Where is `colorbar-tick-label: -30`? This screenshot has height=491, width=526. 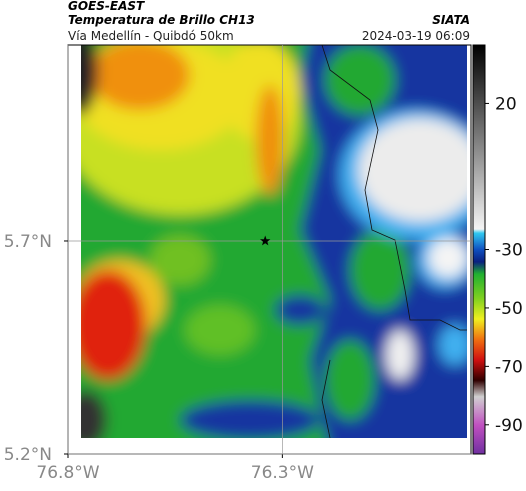 colorbar-tick-label: -30 is located at coordinates (509, 251).